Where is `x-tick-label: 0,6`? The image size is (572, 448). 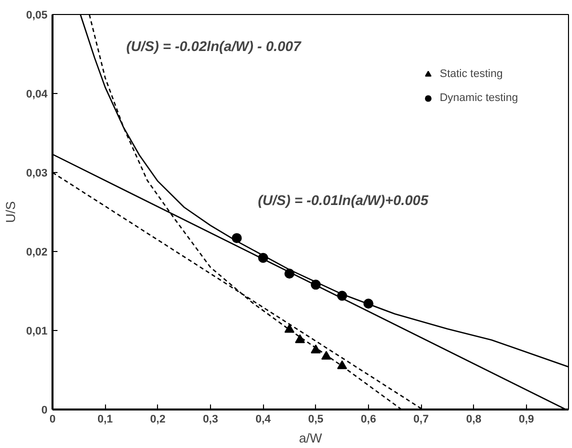
x-tick-label: 0,6 is located at coordinates (368, 420).